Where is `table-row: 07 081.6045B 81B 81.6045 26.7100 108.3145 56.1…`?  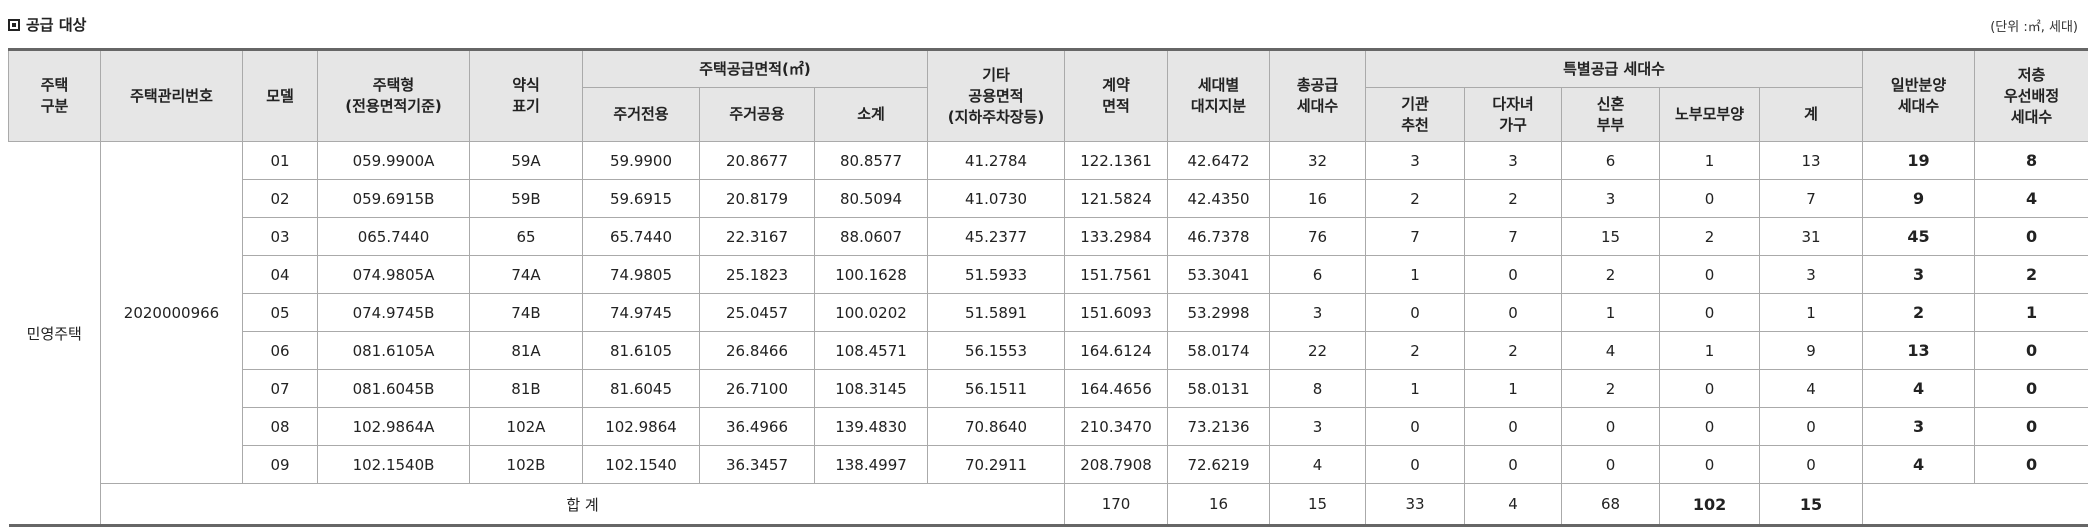 table-row: 07 081.6045B 81B 81.6045 26.7100 108.3145 56.1… is located at coordinates (1048, 388).